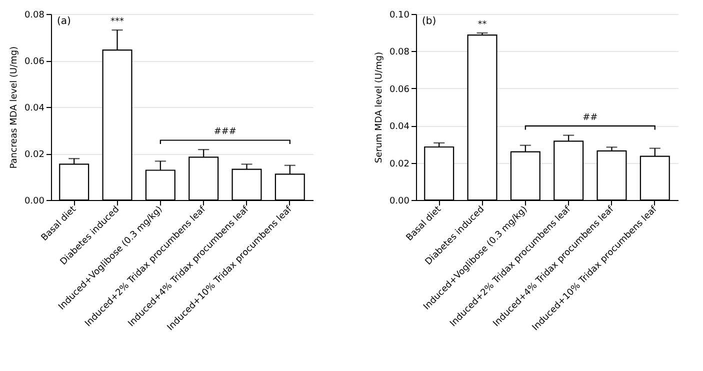 This screenshot has height=371, width=703. What do you see at coordinates (483, 25) in the screenshot?
I see `annotation: **` at bounding box center [483, 25].